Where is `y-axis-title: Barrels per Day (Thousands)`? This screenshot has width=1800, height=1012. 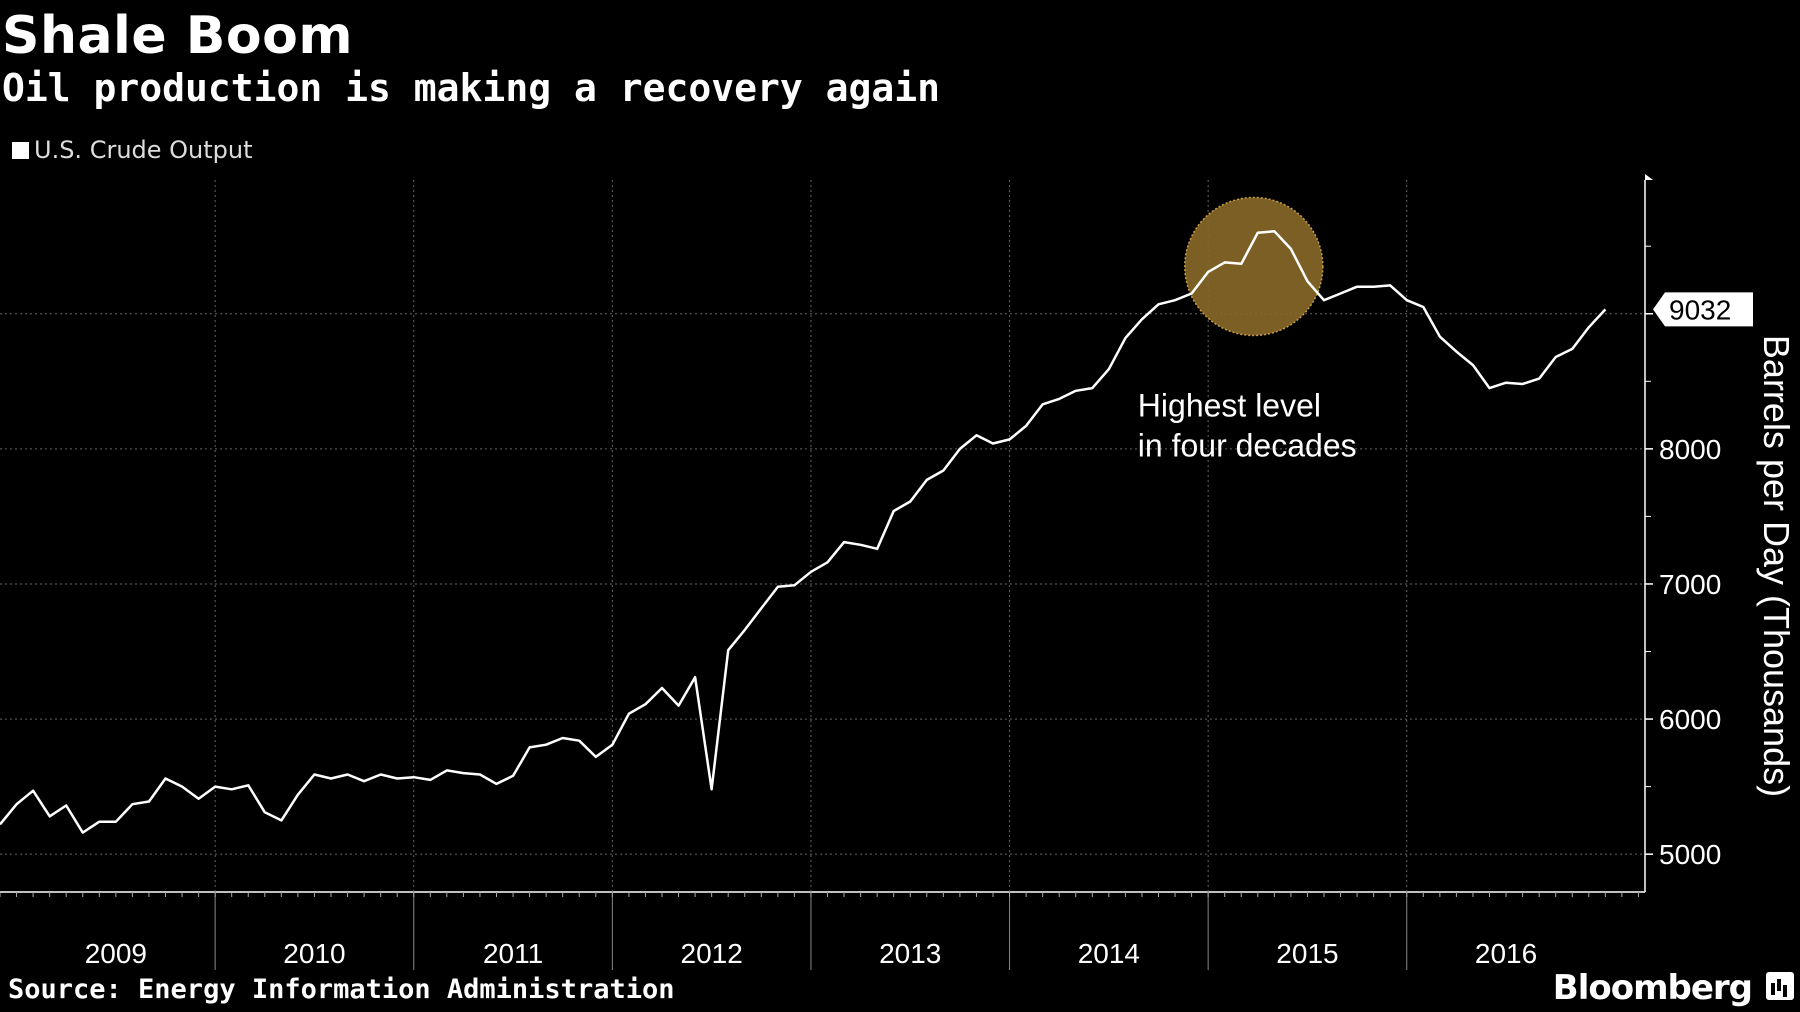 y-axis-title: Barrels per Day (Thousands) is located at coordinates (1776, 566).